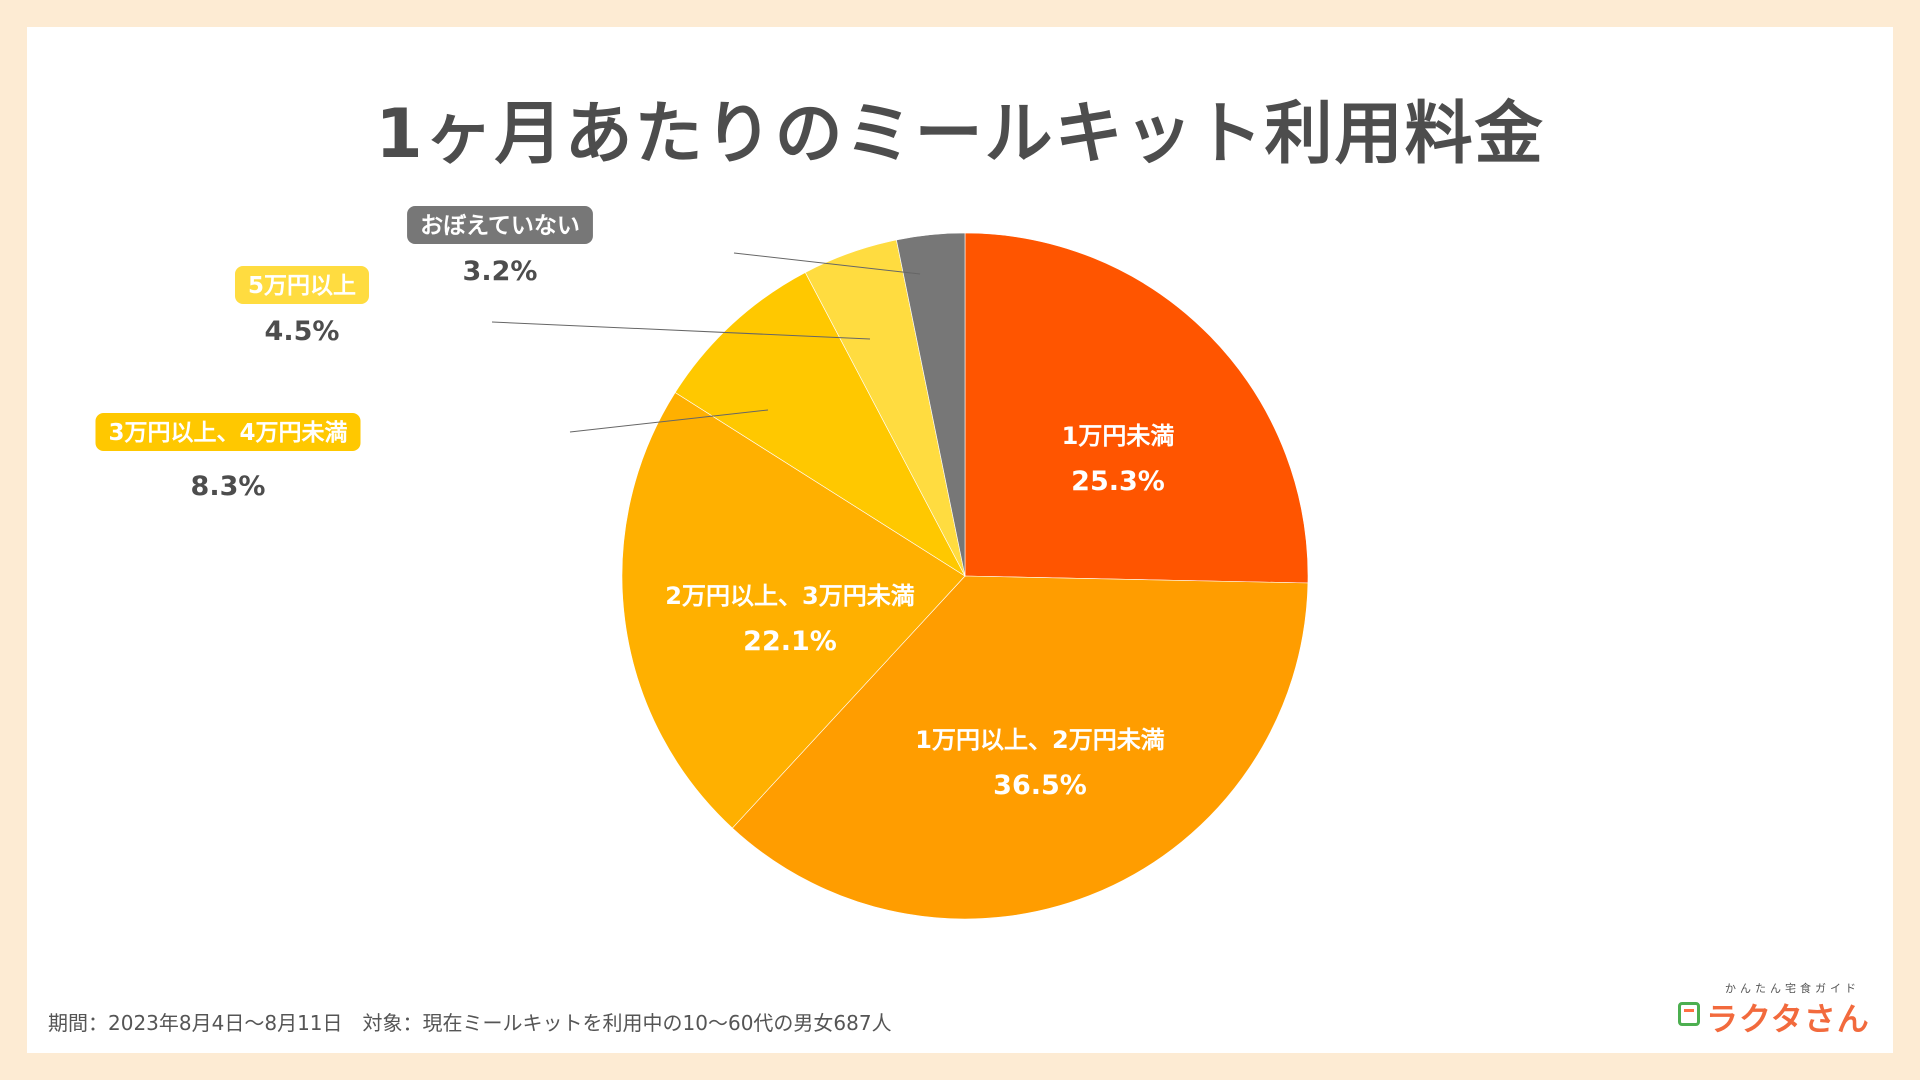 Image resolution: width=1920 pixels, height=1080 pixels. What do you see at coordinates (1792, 988) in the screenshot?
I see `brand-tagline: かんたん宅食ガイド` at bounding box center [1792, 988].